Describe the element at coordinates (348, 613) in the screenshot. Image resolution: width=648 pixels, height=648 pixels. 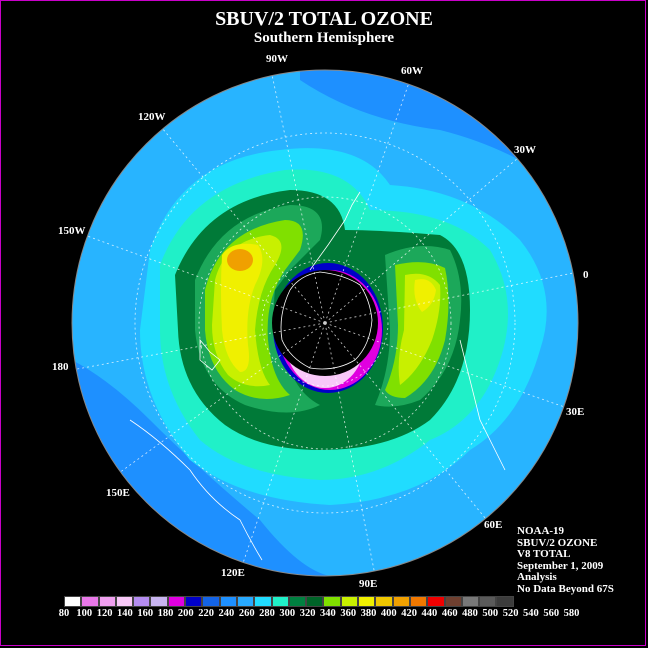
I see `legend-tick-label: 360` at that location.